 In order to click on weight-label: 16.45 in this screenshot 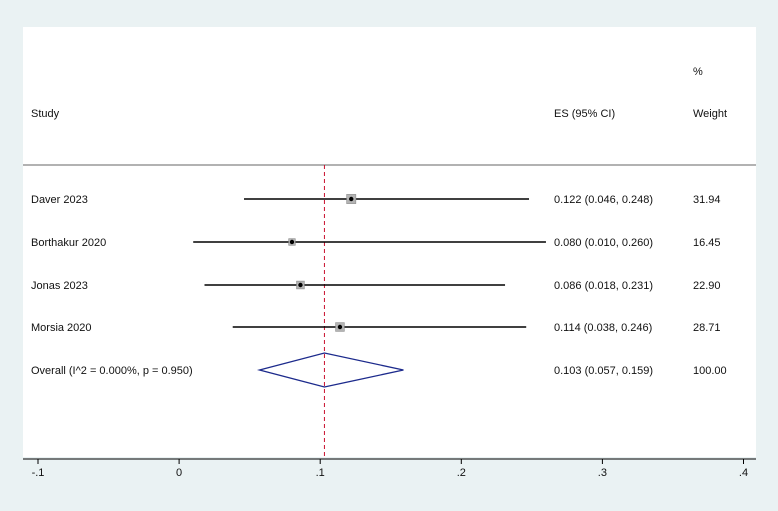, I will do `click(707, 243)`.